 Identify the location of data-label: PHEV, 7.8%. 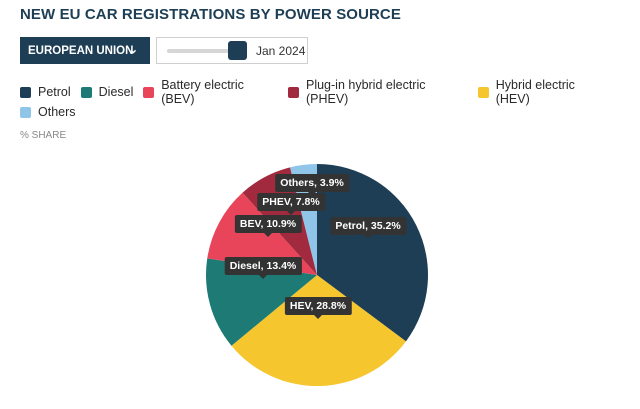
(291, 204).